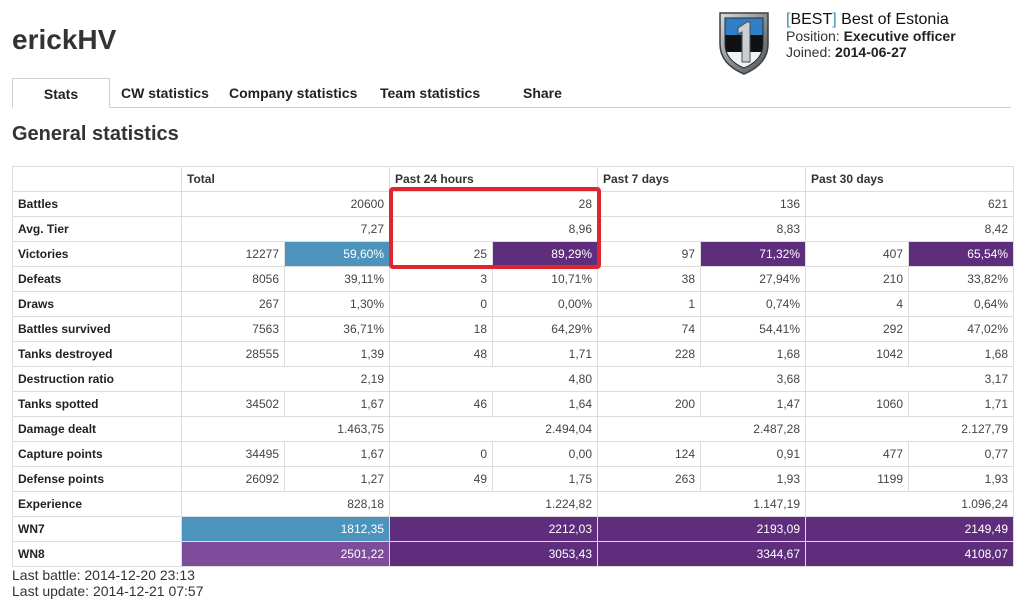 The image size is (1023, 599). Describe the element at coordinates (961, 454) in the screenshot. I see `cell-ratio: 0,77` at that location.